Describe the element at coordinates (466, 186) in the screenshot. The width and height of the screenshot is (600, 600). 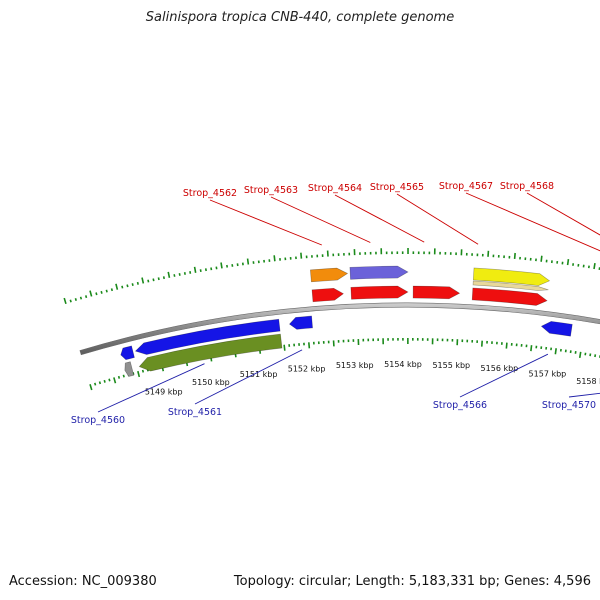
I see `gene-label: Strop_4567` at that location.